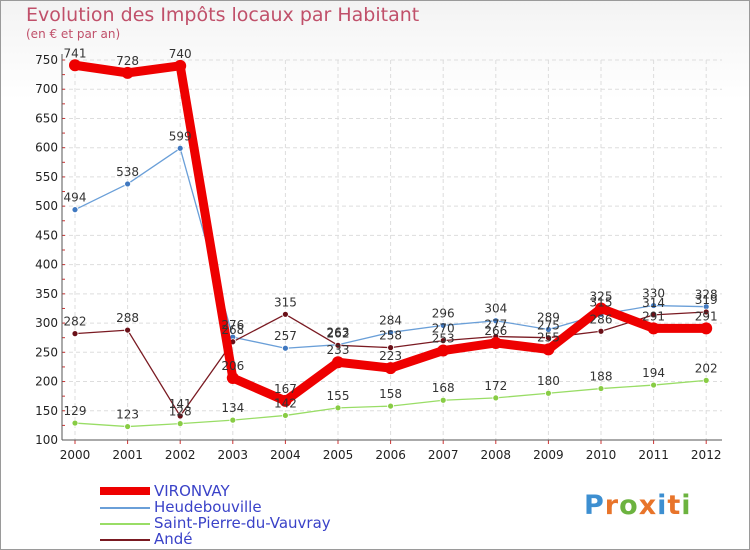  What do you see at coordinates (127, 61) in the screenshot?
I see `data-label-vironvay-2001: 728` at bounding box center [127, 61].